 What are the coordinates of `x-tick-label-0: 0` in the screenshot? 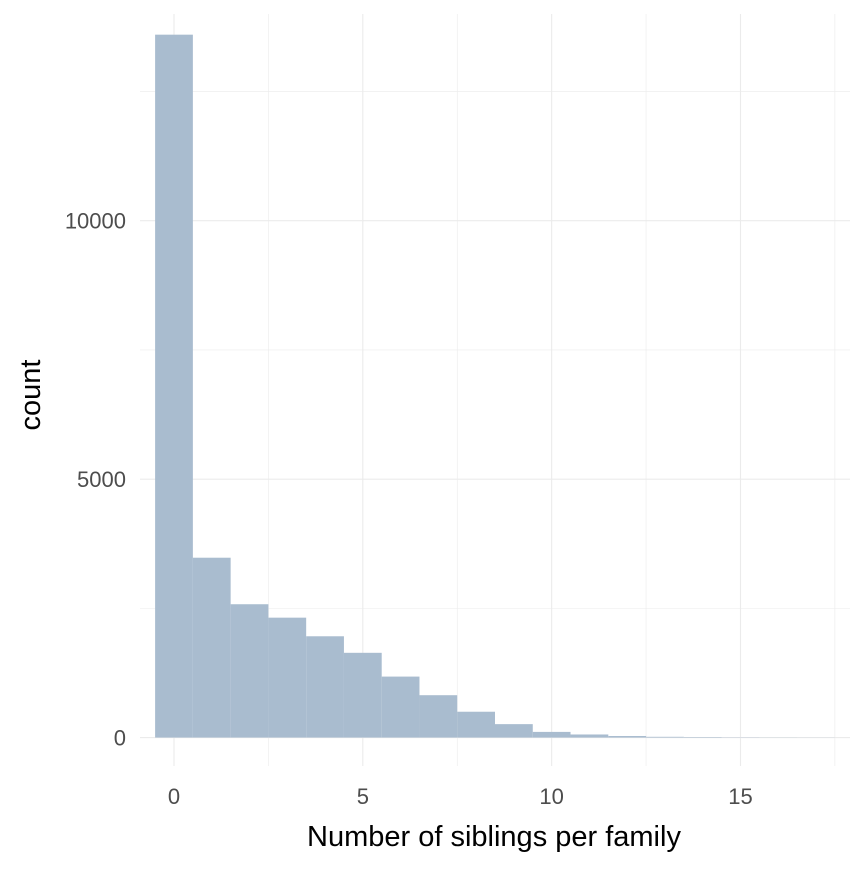 It's located at (174, 796).